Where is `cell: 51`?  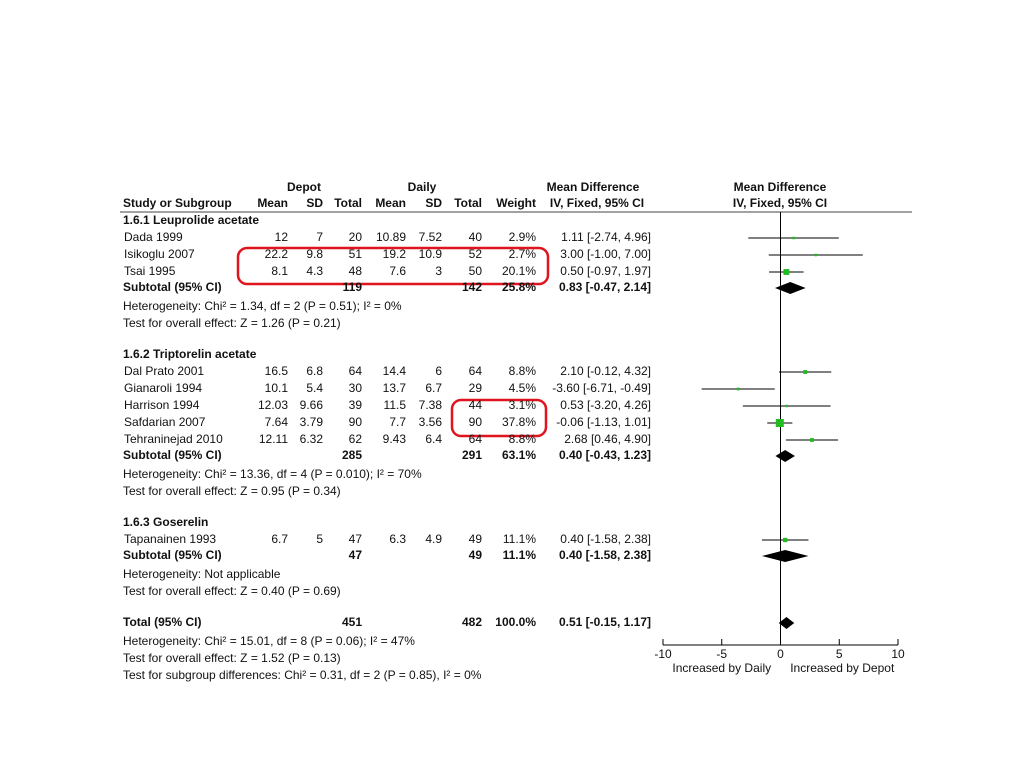
cell: 51 is located at coordinates (356, 254).